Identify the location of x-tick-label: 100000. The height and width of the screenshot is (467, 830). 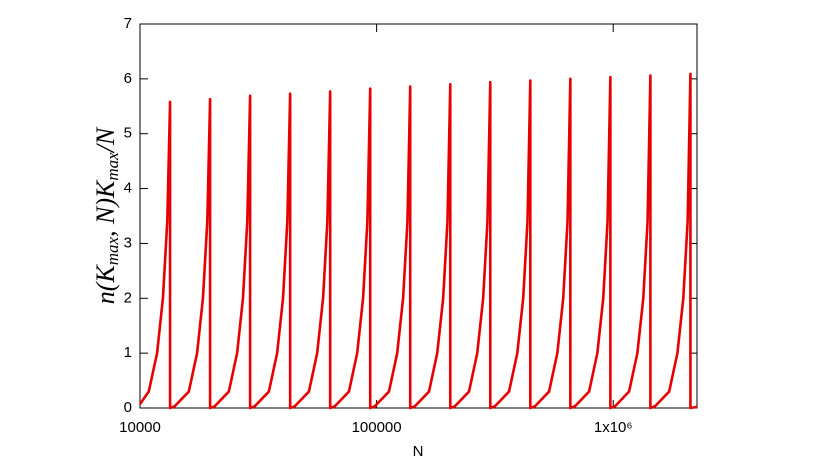
(377, 427).